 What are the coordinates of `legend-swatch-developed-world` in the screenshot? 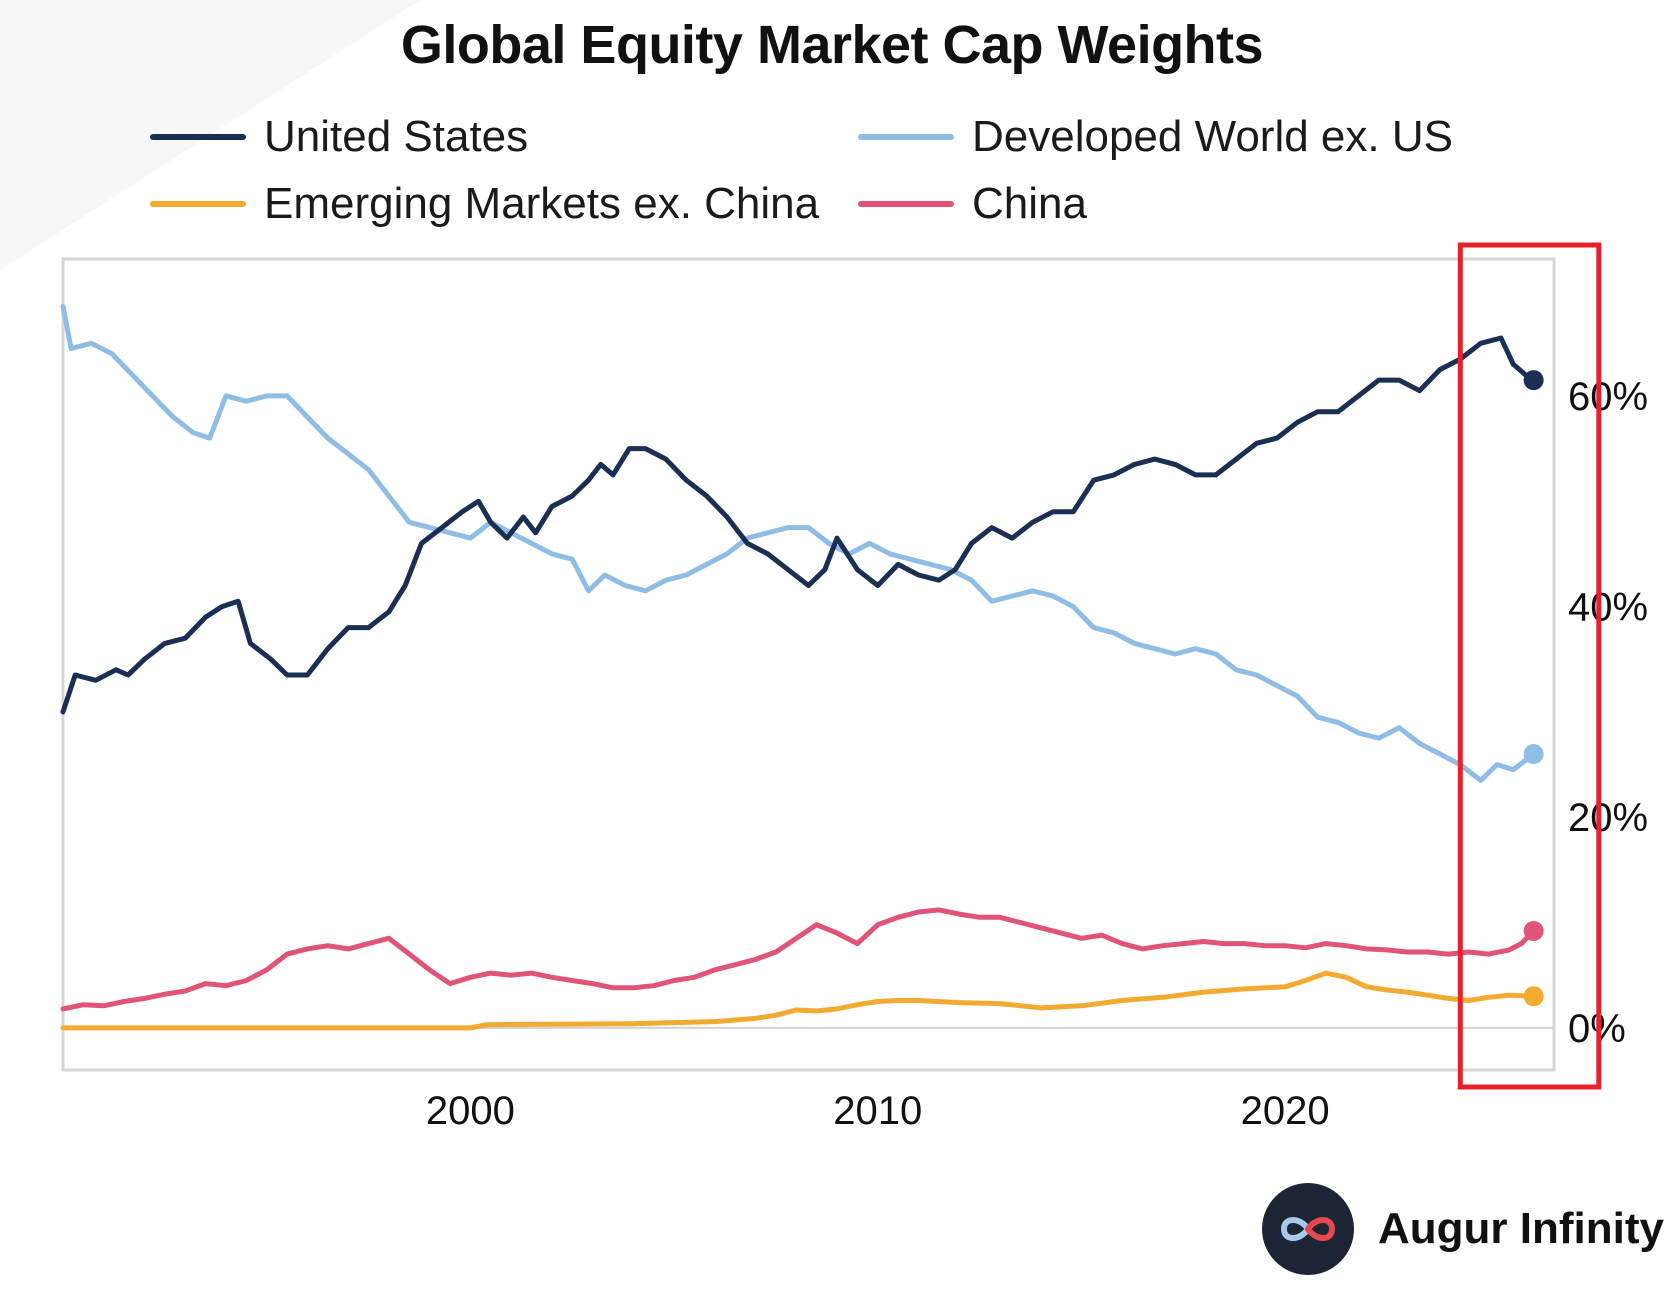 It's located at (906, 137).